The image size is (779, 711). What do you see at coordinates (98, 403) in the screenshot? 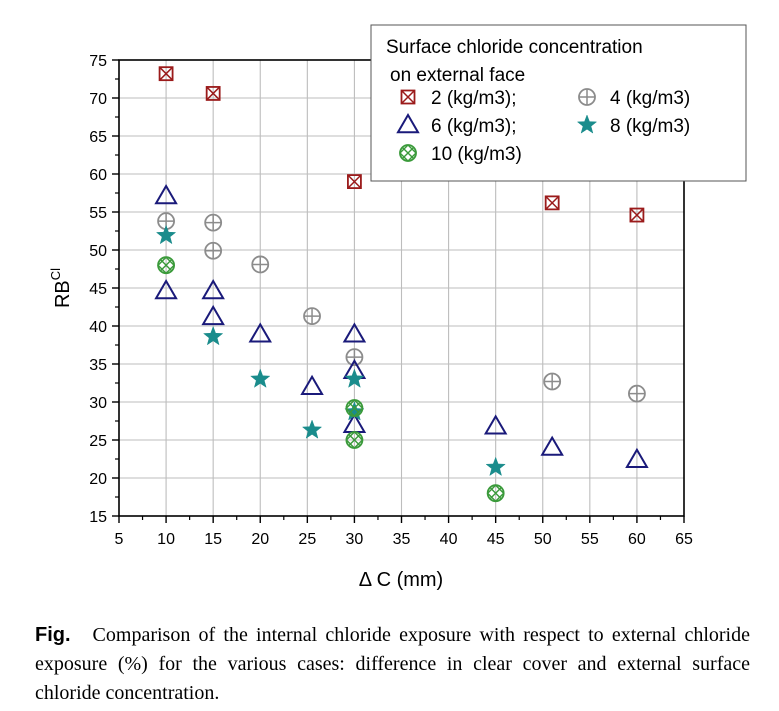
I see `y-tick-label: 30` at bounding box center [98, 403].